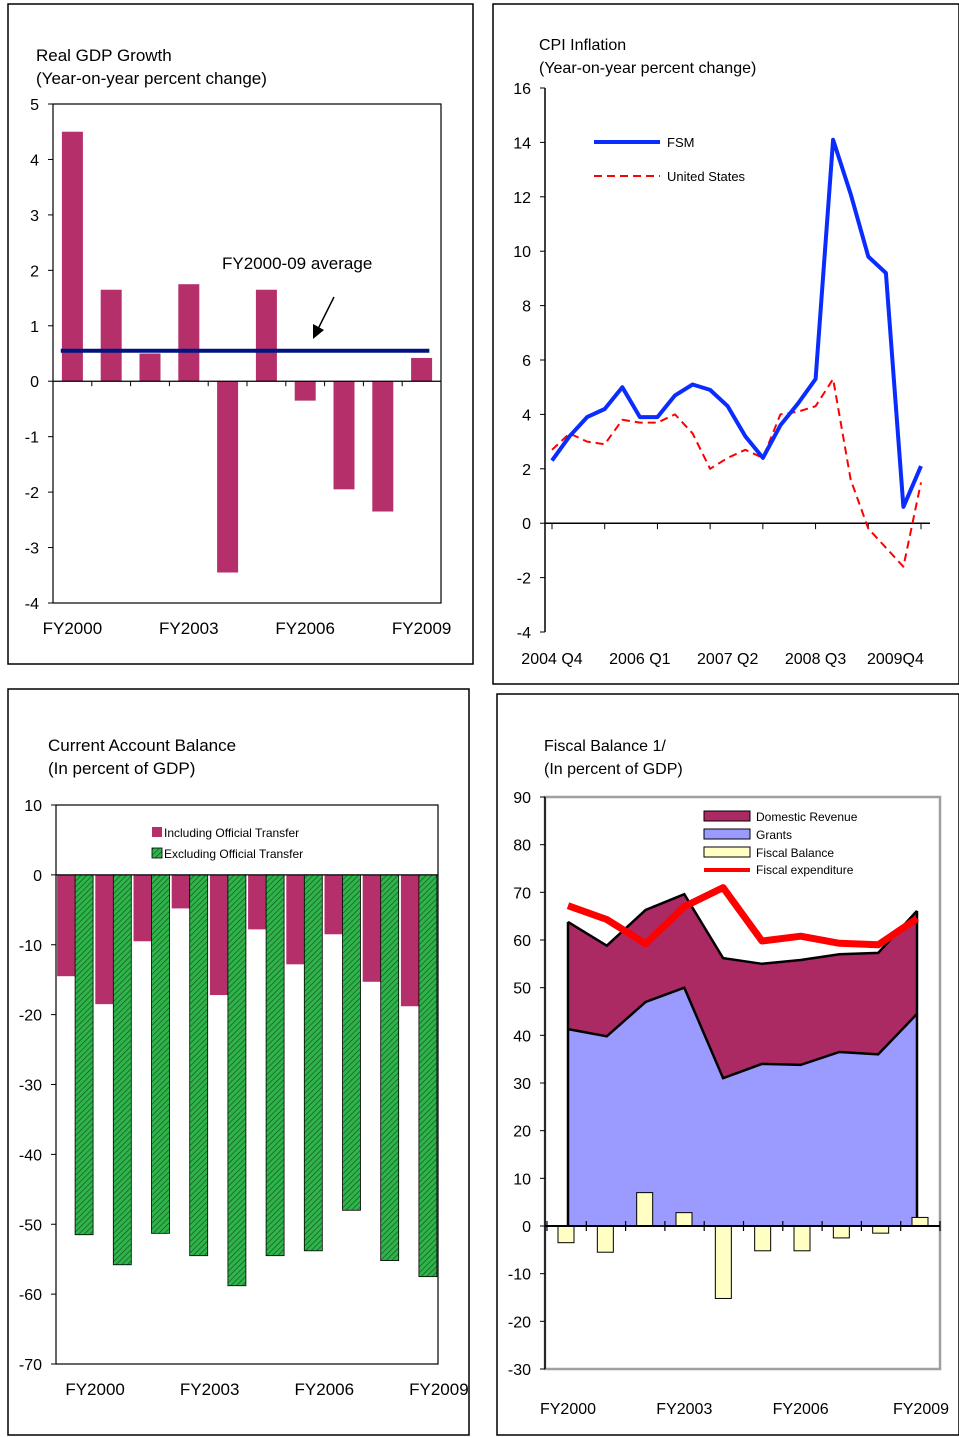 This screenshot has width=959, height=1437. Describe the element at coordinates (522, 1179) in the screenshot. I see `y-tick-label-fiscal: 10` at that location.